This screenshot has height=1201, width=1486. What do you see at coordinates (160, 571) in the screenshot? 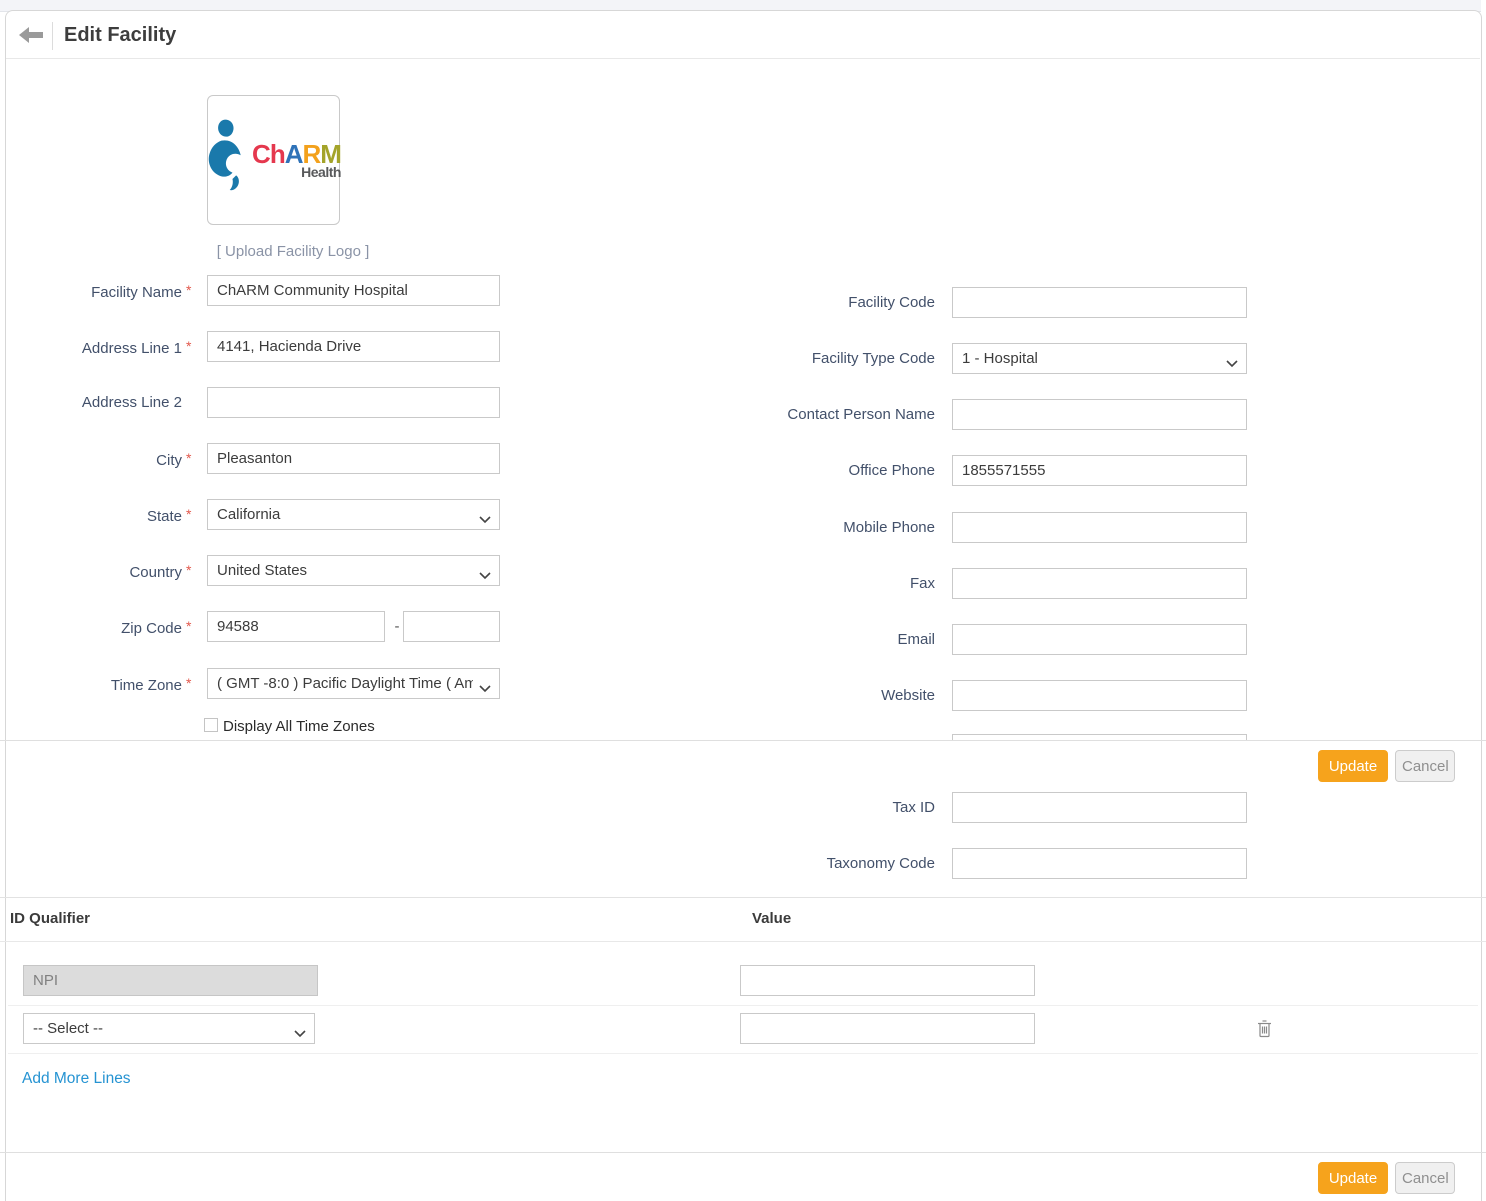
I see `country-label: Country *` at bounding box center [160, 571].